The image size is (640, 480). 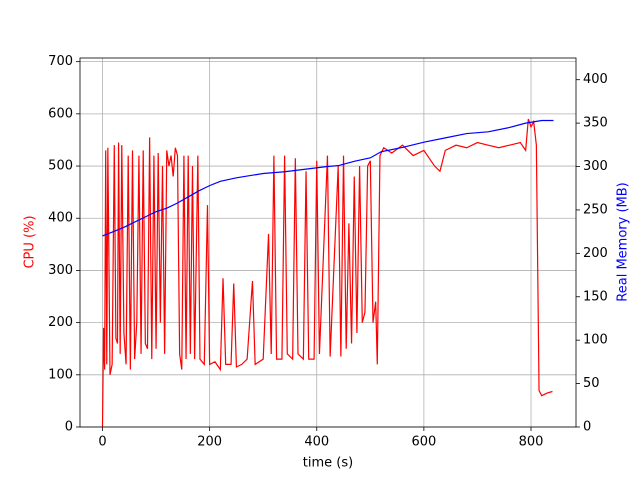 I want to click on y2-tick-label: 350, so click(x=595, y=123).